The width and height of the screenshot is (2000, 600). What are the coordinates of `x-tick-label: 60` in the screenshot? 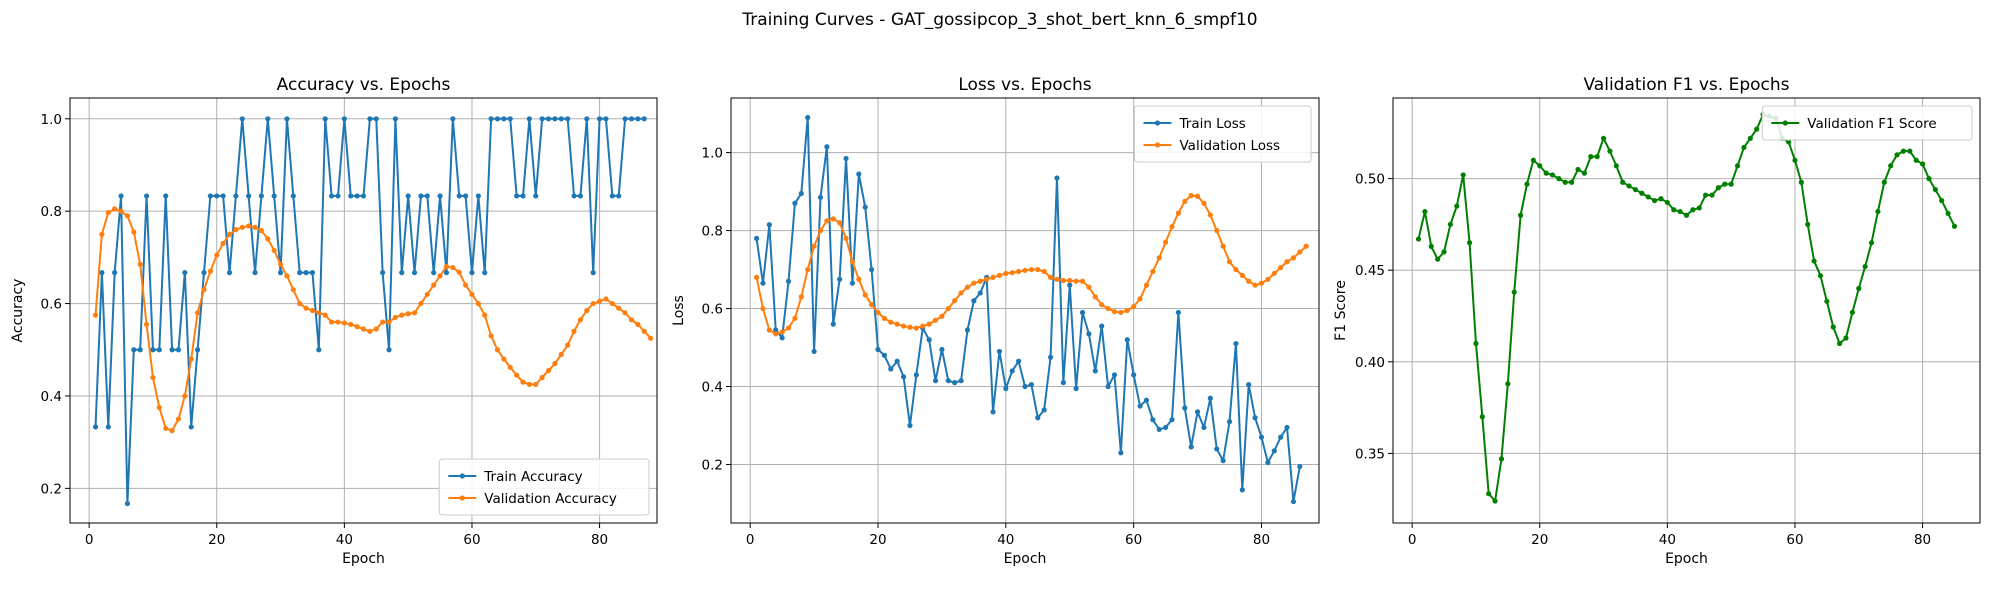 It's located at (1794, 540).